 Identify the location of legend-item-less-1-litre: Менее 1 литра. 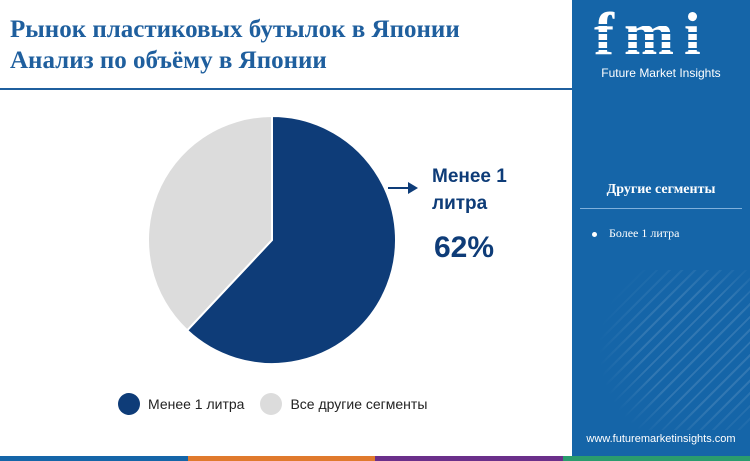
(181, 404).